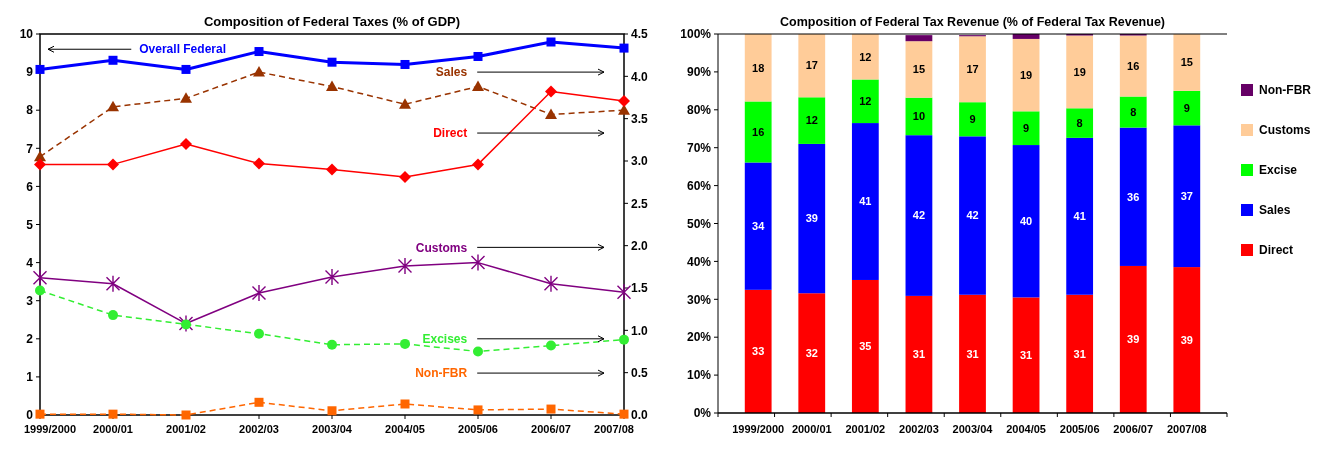 Image resolution: width=1320 pixels, height=451 pixels. I want to click on y-tick-label: 8, so click(30, 110).